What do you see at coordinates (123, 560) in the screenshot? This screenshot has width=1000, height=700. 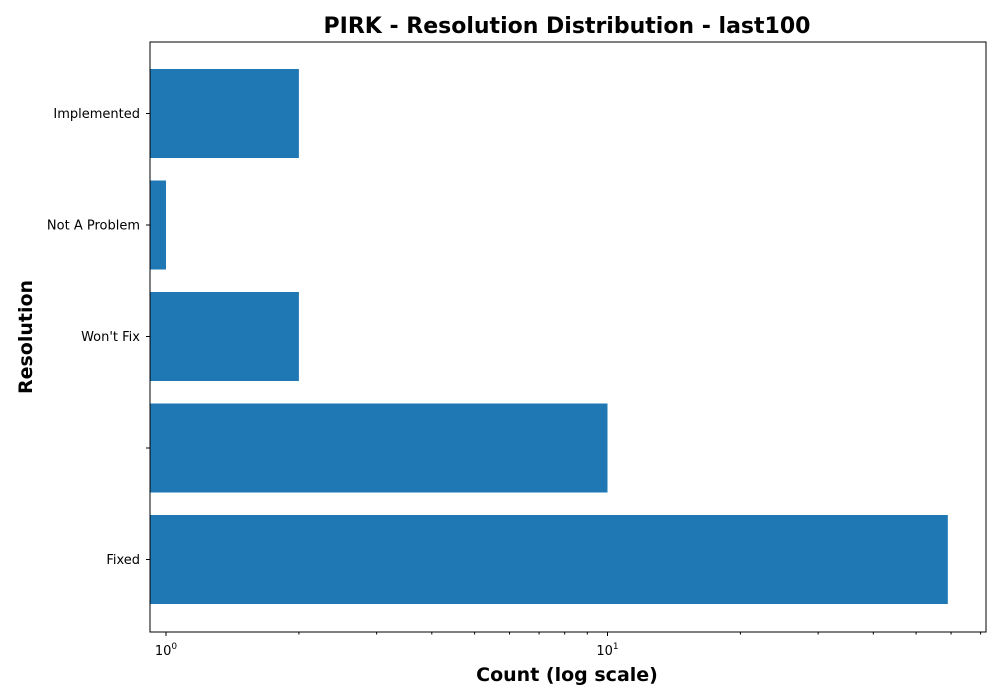 I see `y-tick-label: Fixed` at bounding box center [123, 560].